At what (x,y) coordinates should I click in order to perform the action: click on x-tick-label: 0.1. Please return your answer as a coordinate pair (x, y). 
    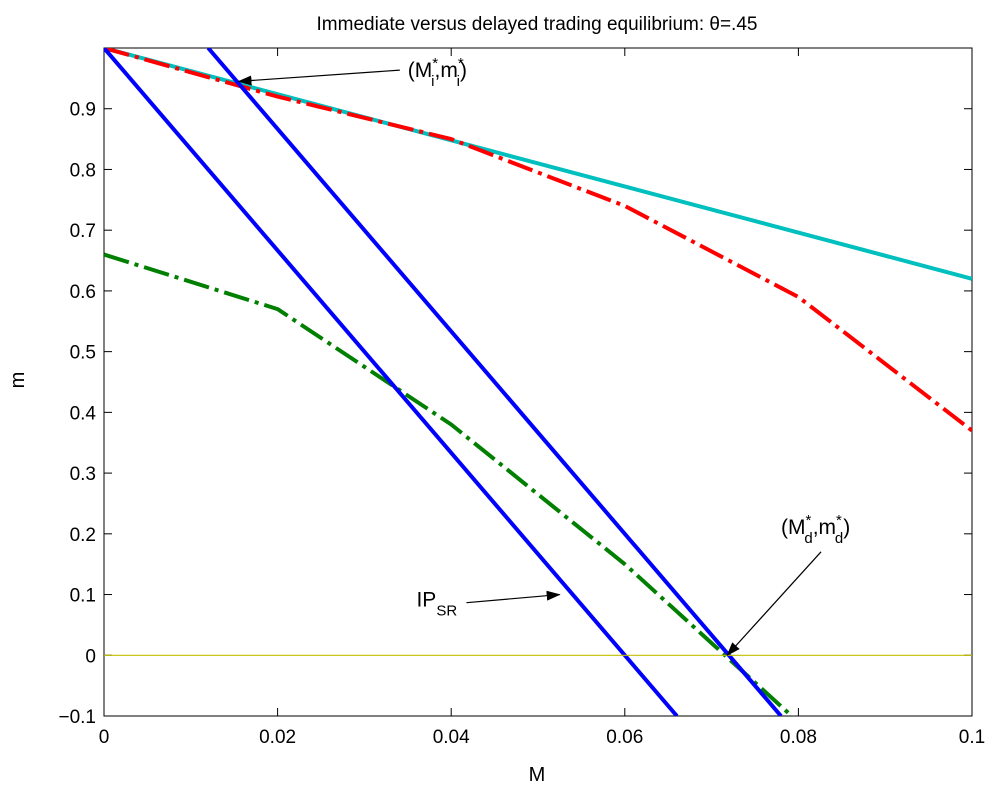
    Looking at the image, I should click on (972, 737).